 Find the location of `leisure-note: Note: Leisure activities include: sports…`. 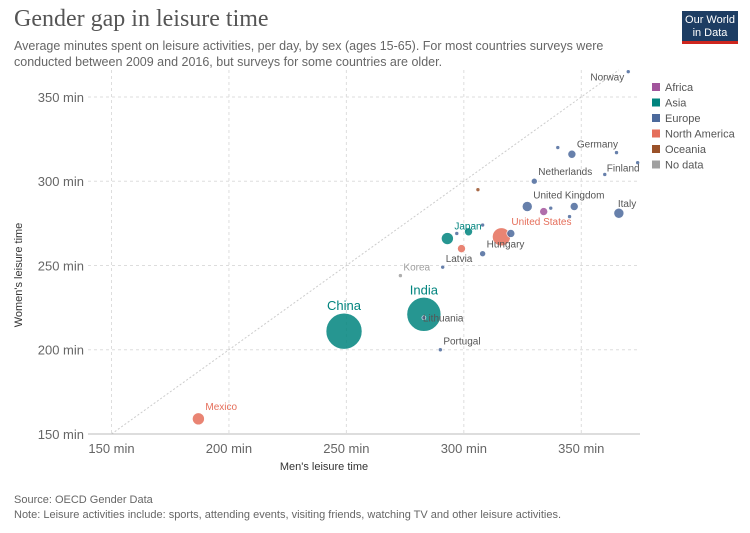

leisure-note: Note: Leisure activities include: sports… is located at coordinates (288, 515).